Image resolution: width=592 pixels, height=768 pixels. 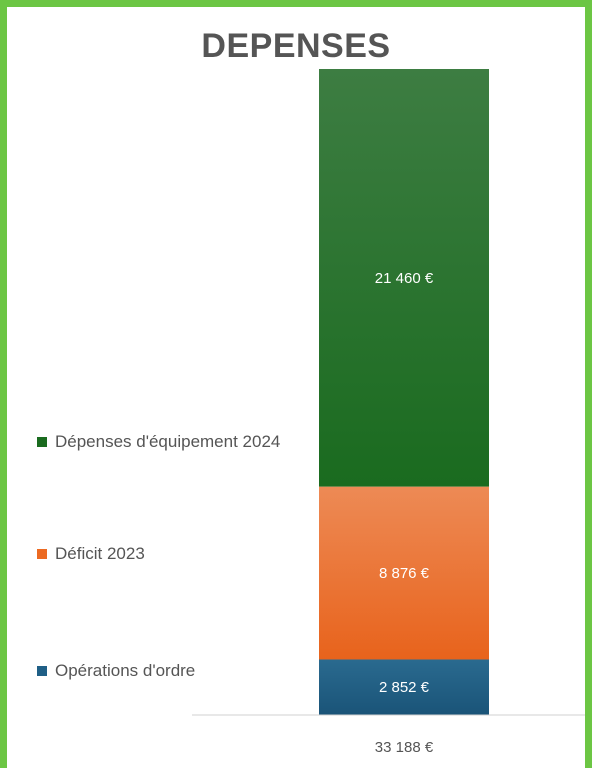 What do you see at coordinates (125, 670) in the screenshot?
I see `legend-label-operations: Opérations d'ordre` at bounding box center [125, 670].